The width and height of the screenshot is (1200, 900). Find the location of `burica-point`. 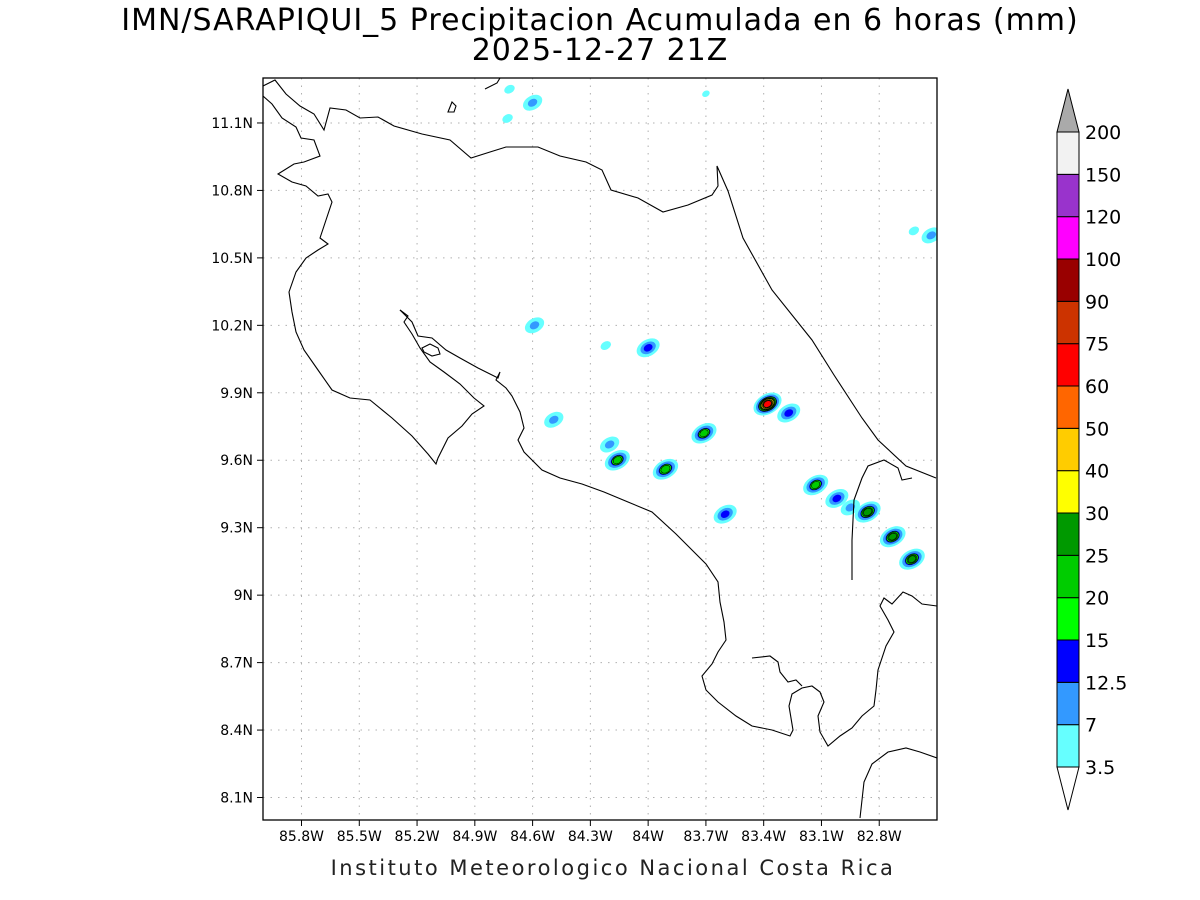

burica-point is located at coordinates (898, 783).